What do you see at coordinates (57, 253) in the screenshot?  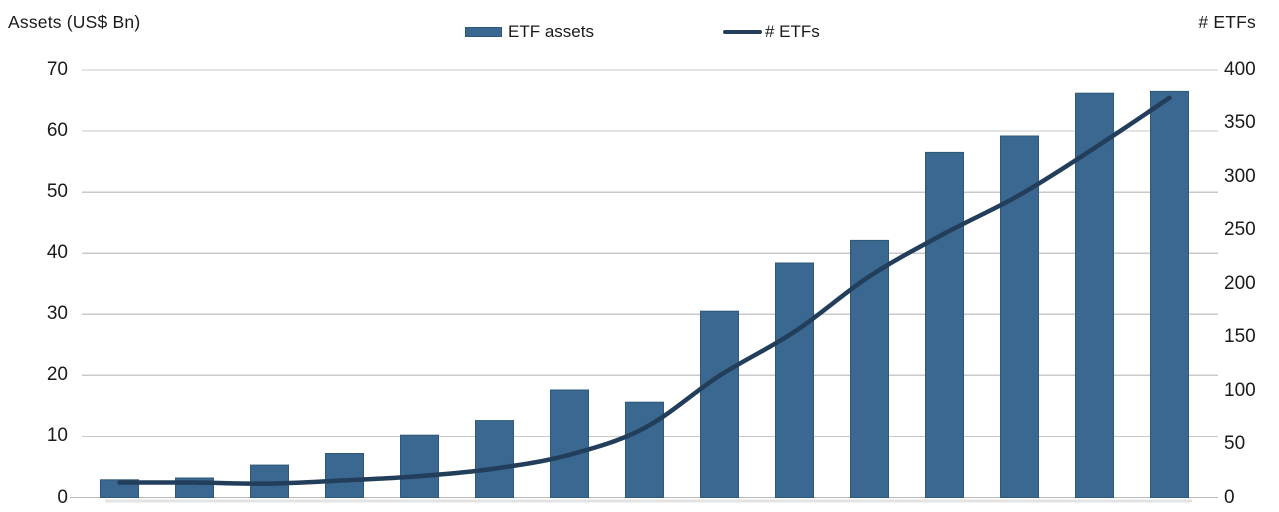 I see `left-axis-tick-label: 40` at bounding box center [57, 253].